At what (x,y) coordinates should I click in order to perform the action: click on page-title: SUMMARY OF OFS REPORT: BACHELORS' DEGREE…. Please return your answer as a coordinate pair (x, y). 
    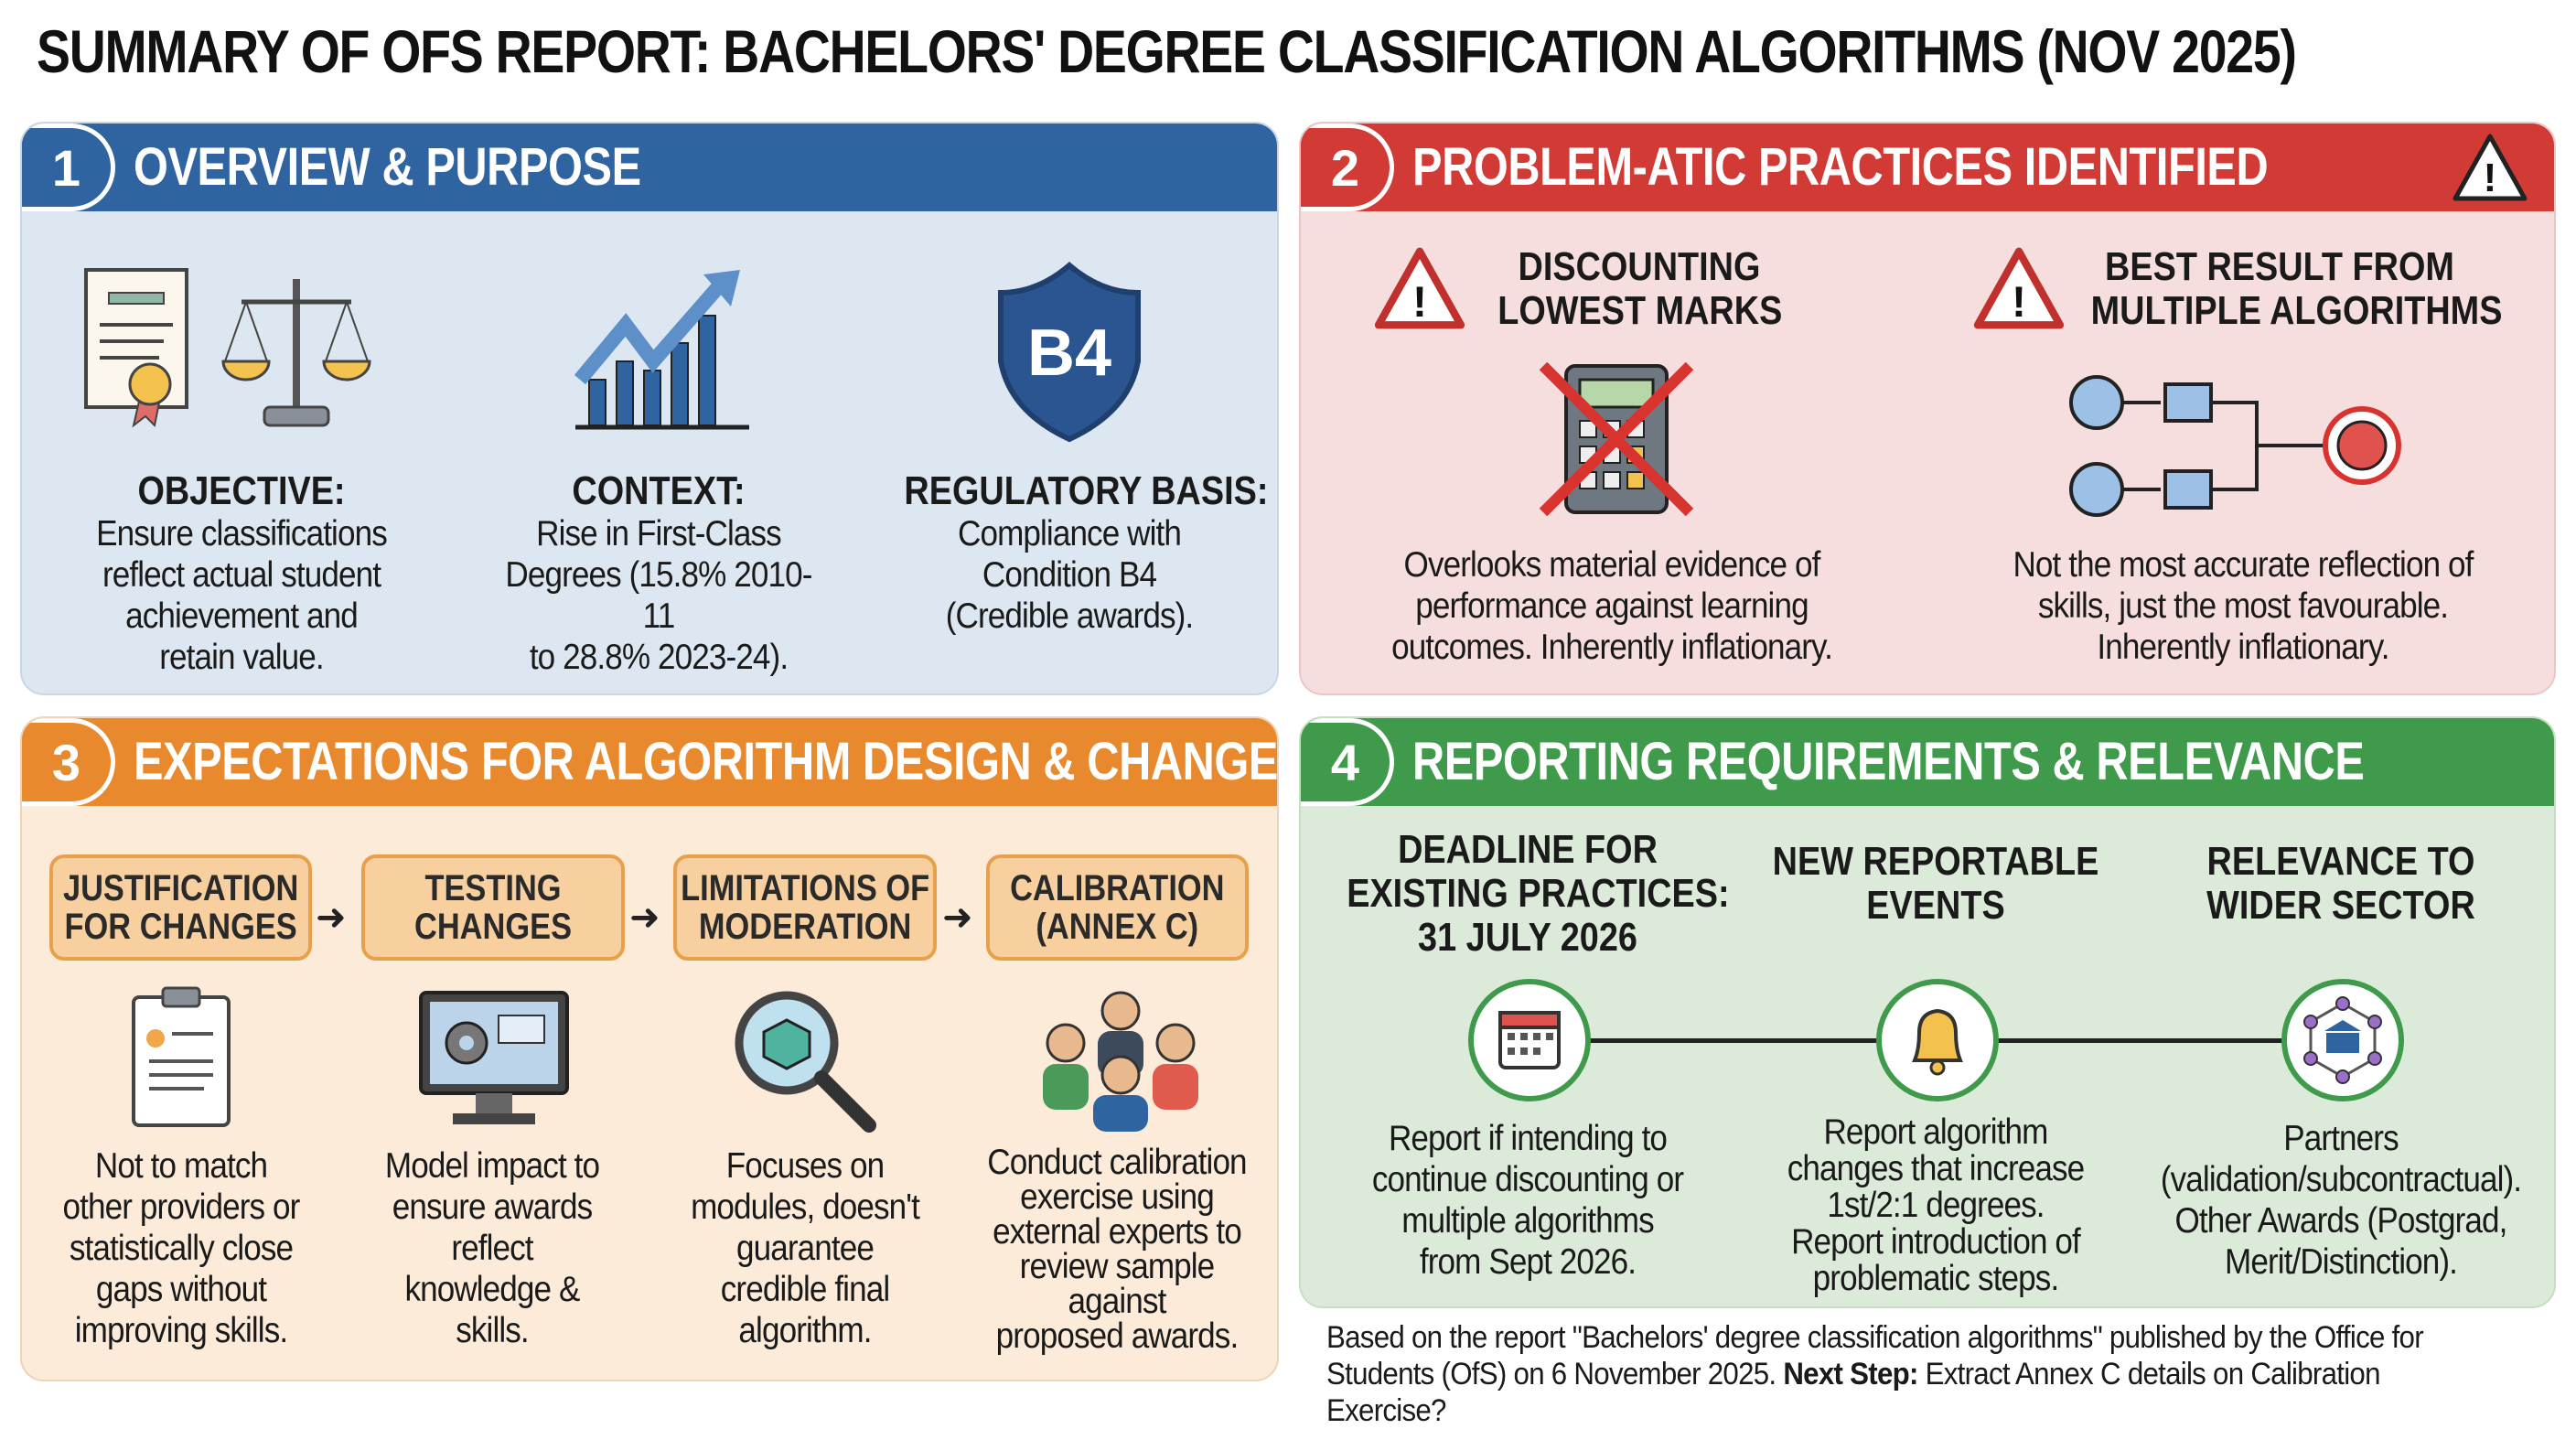
    Looking at the image, I should click on (1167, 51).